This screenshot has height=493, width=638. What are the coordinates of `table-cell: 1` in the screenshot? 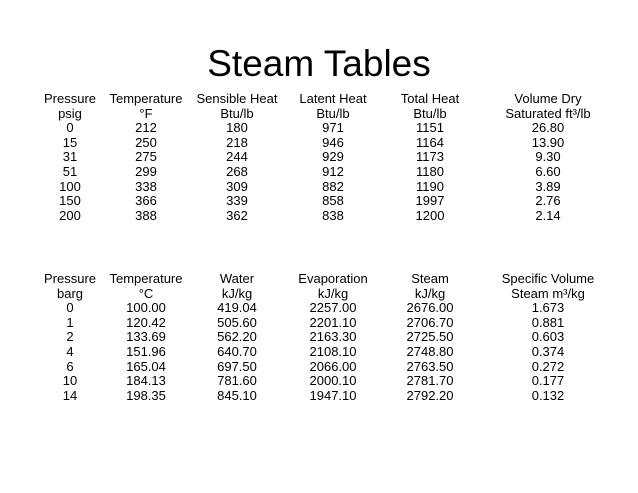 It's located at (70, 322).